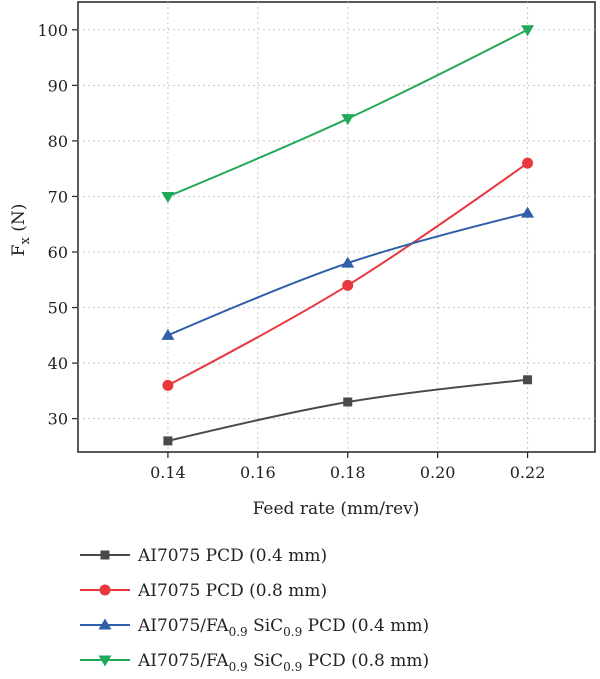  I want to click on y-tick-label: 80, so click(58, 141).